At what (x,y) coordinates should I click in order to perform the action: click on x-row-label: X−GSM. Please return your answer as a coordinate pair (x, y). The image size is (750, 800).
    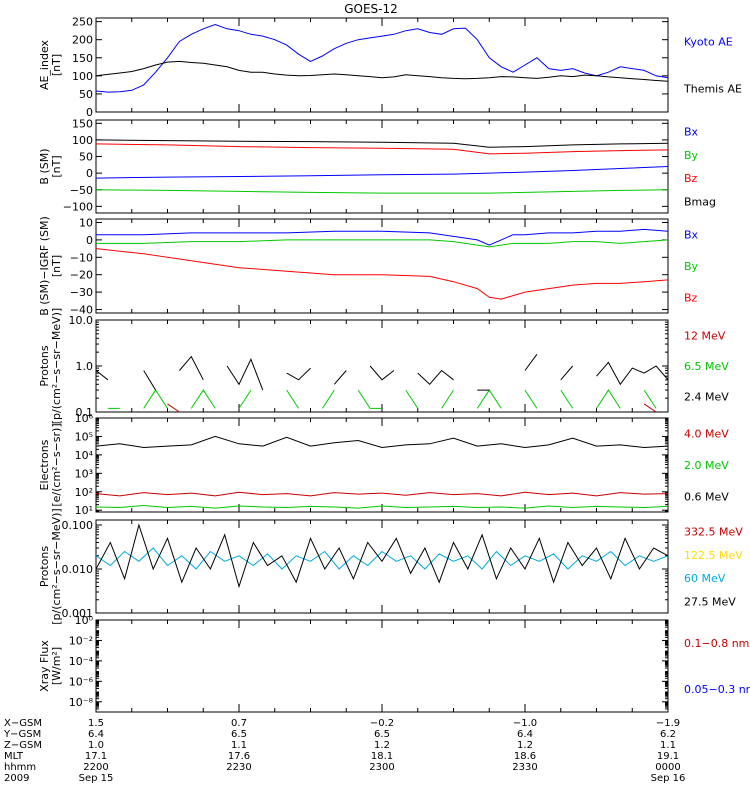
    Looking at the image, I should click on (23, 723).